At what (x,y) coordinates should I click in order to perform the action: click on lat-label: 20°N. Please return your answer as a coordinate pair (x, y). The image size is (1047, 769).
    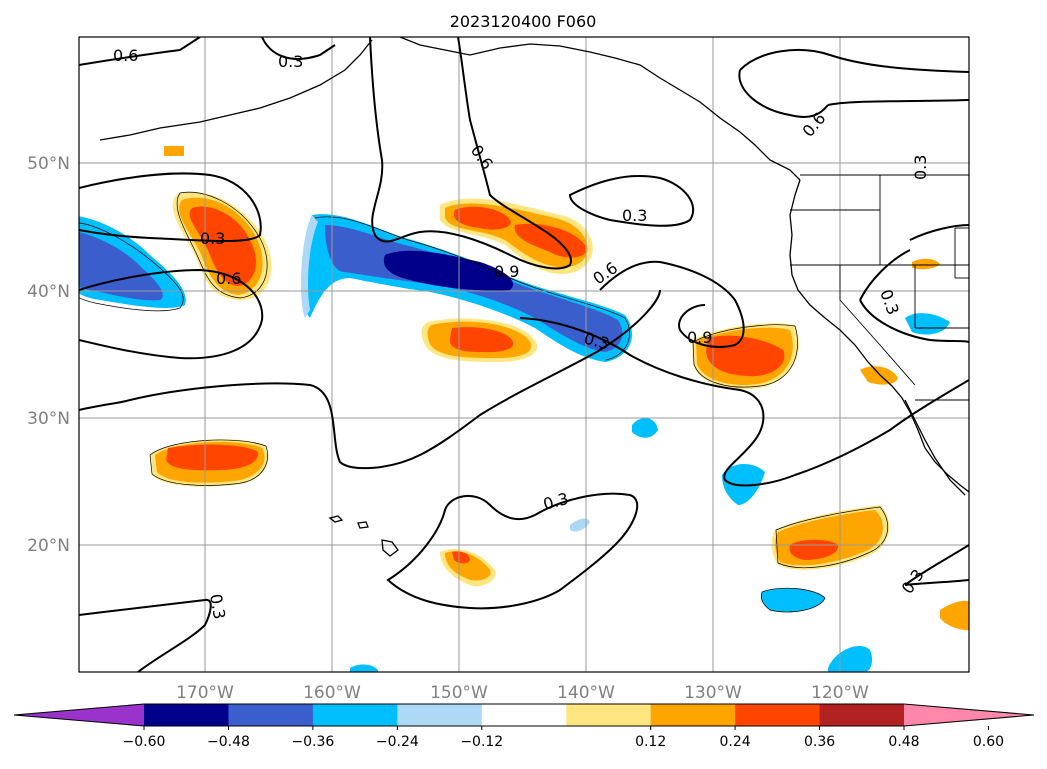
    Looking at the image, I should click on (48, 546).